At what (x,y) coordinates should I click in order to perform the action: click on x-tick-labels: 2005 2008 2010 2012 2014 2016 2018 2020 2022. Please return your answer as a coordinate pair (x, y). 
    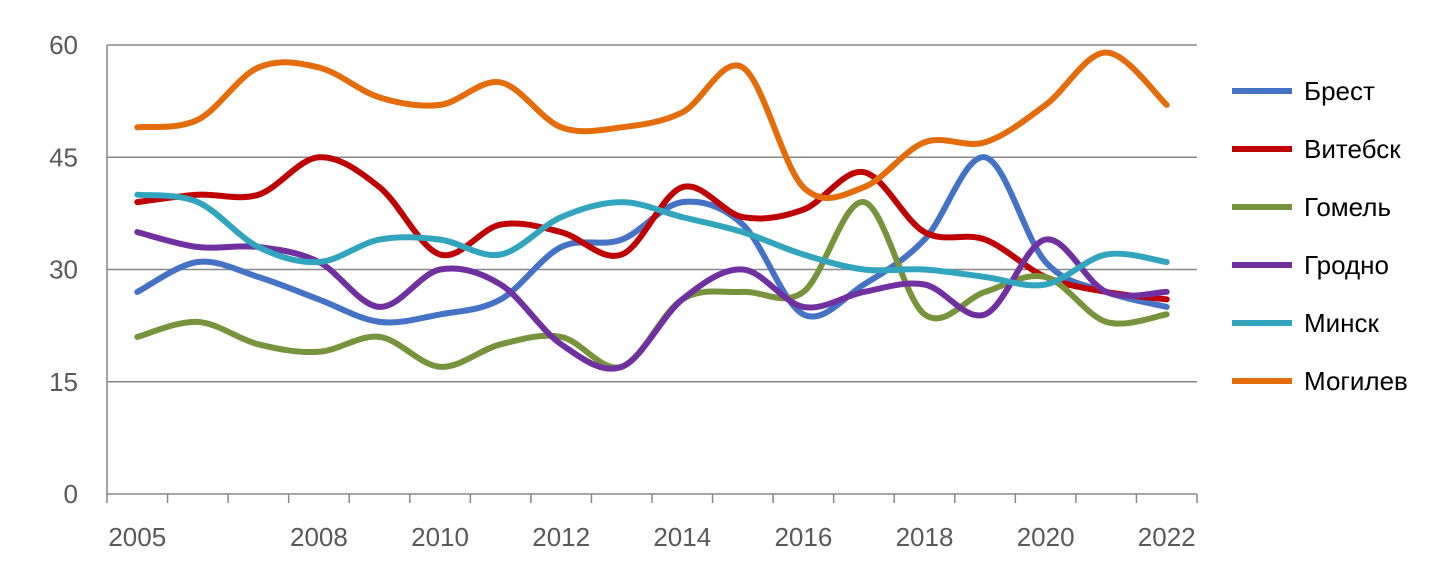
    Looking at the image, I should click on (651, 537).